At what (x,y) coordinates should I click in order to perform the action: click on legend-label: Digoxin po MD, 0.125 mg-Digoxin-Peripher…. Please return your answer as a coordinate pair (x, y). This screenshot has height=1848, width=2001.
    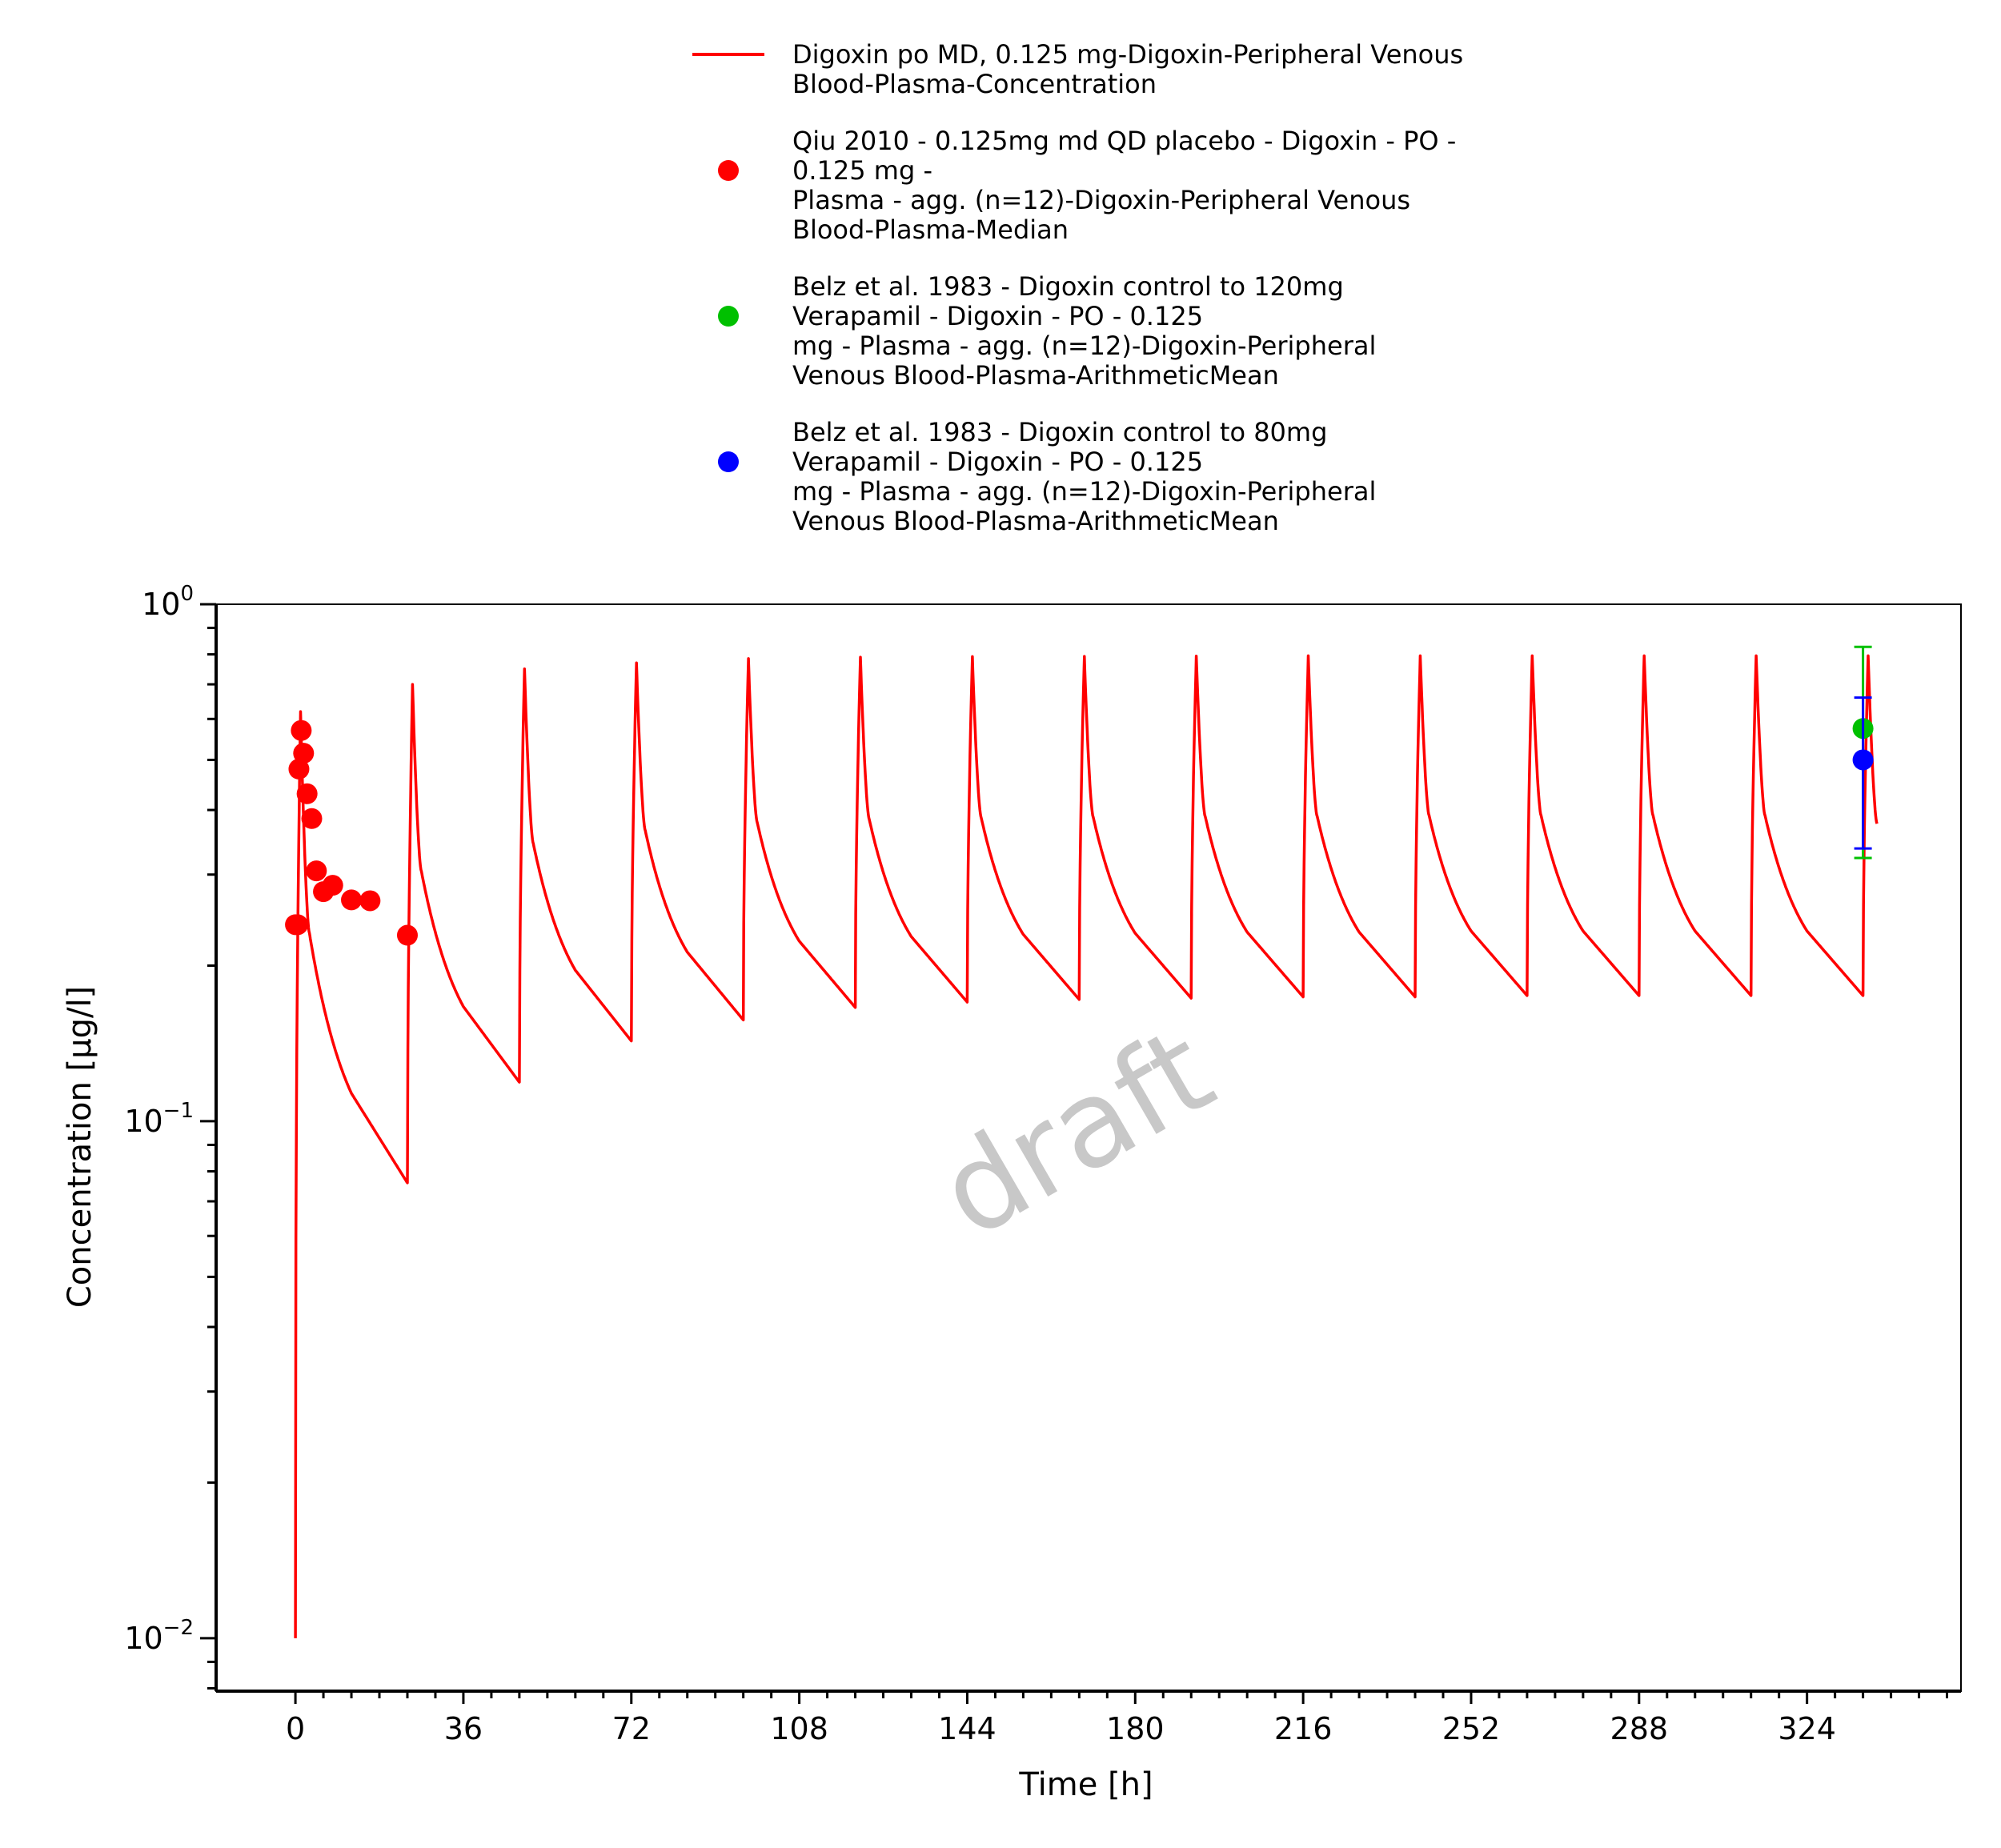
    Looking at the image, I should click on (1128, 69).